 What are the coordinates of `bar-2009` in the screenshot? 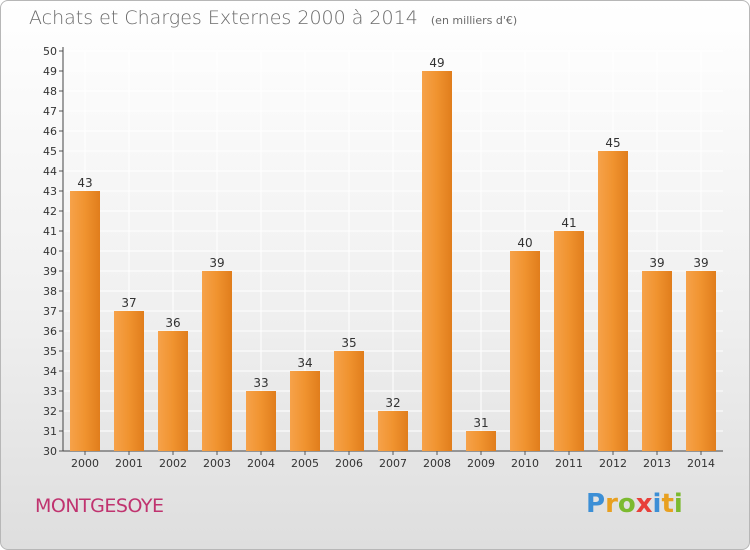 It's located at (481, 441).